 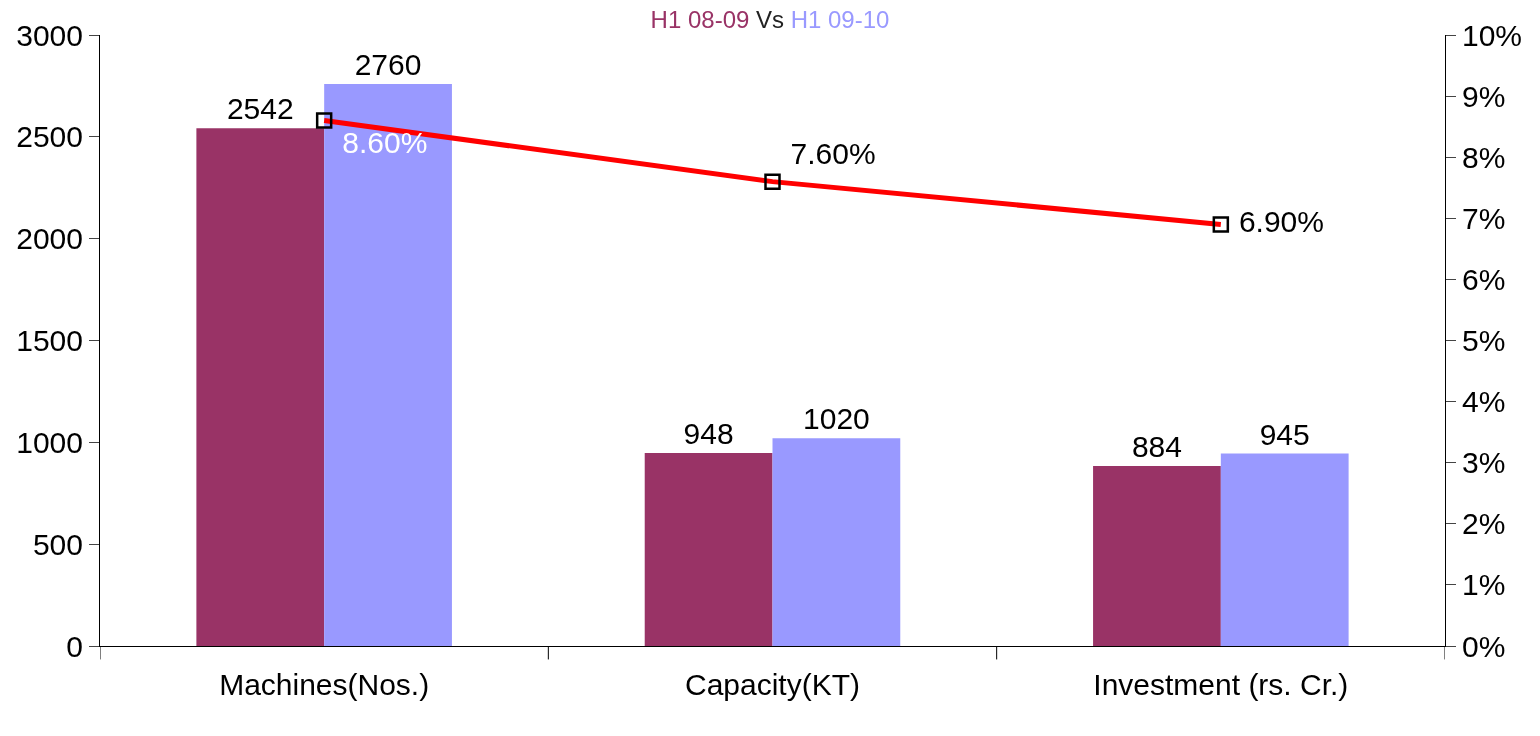 I want to click on data-label: 2760, so click(x=388, y=64).